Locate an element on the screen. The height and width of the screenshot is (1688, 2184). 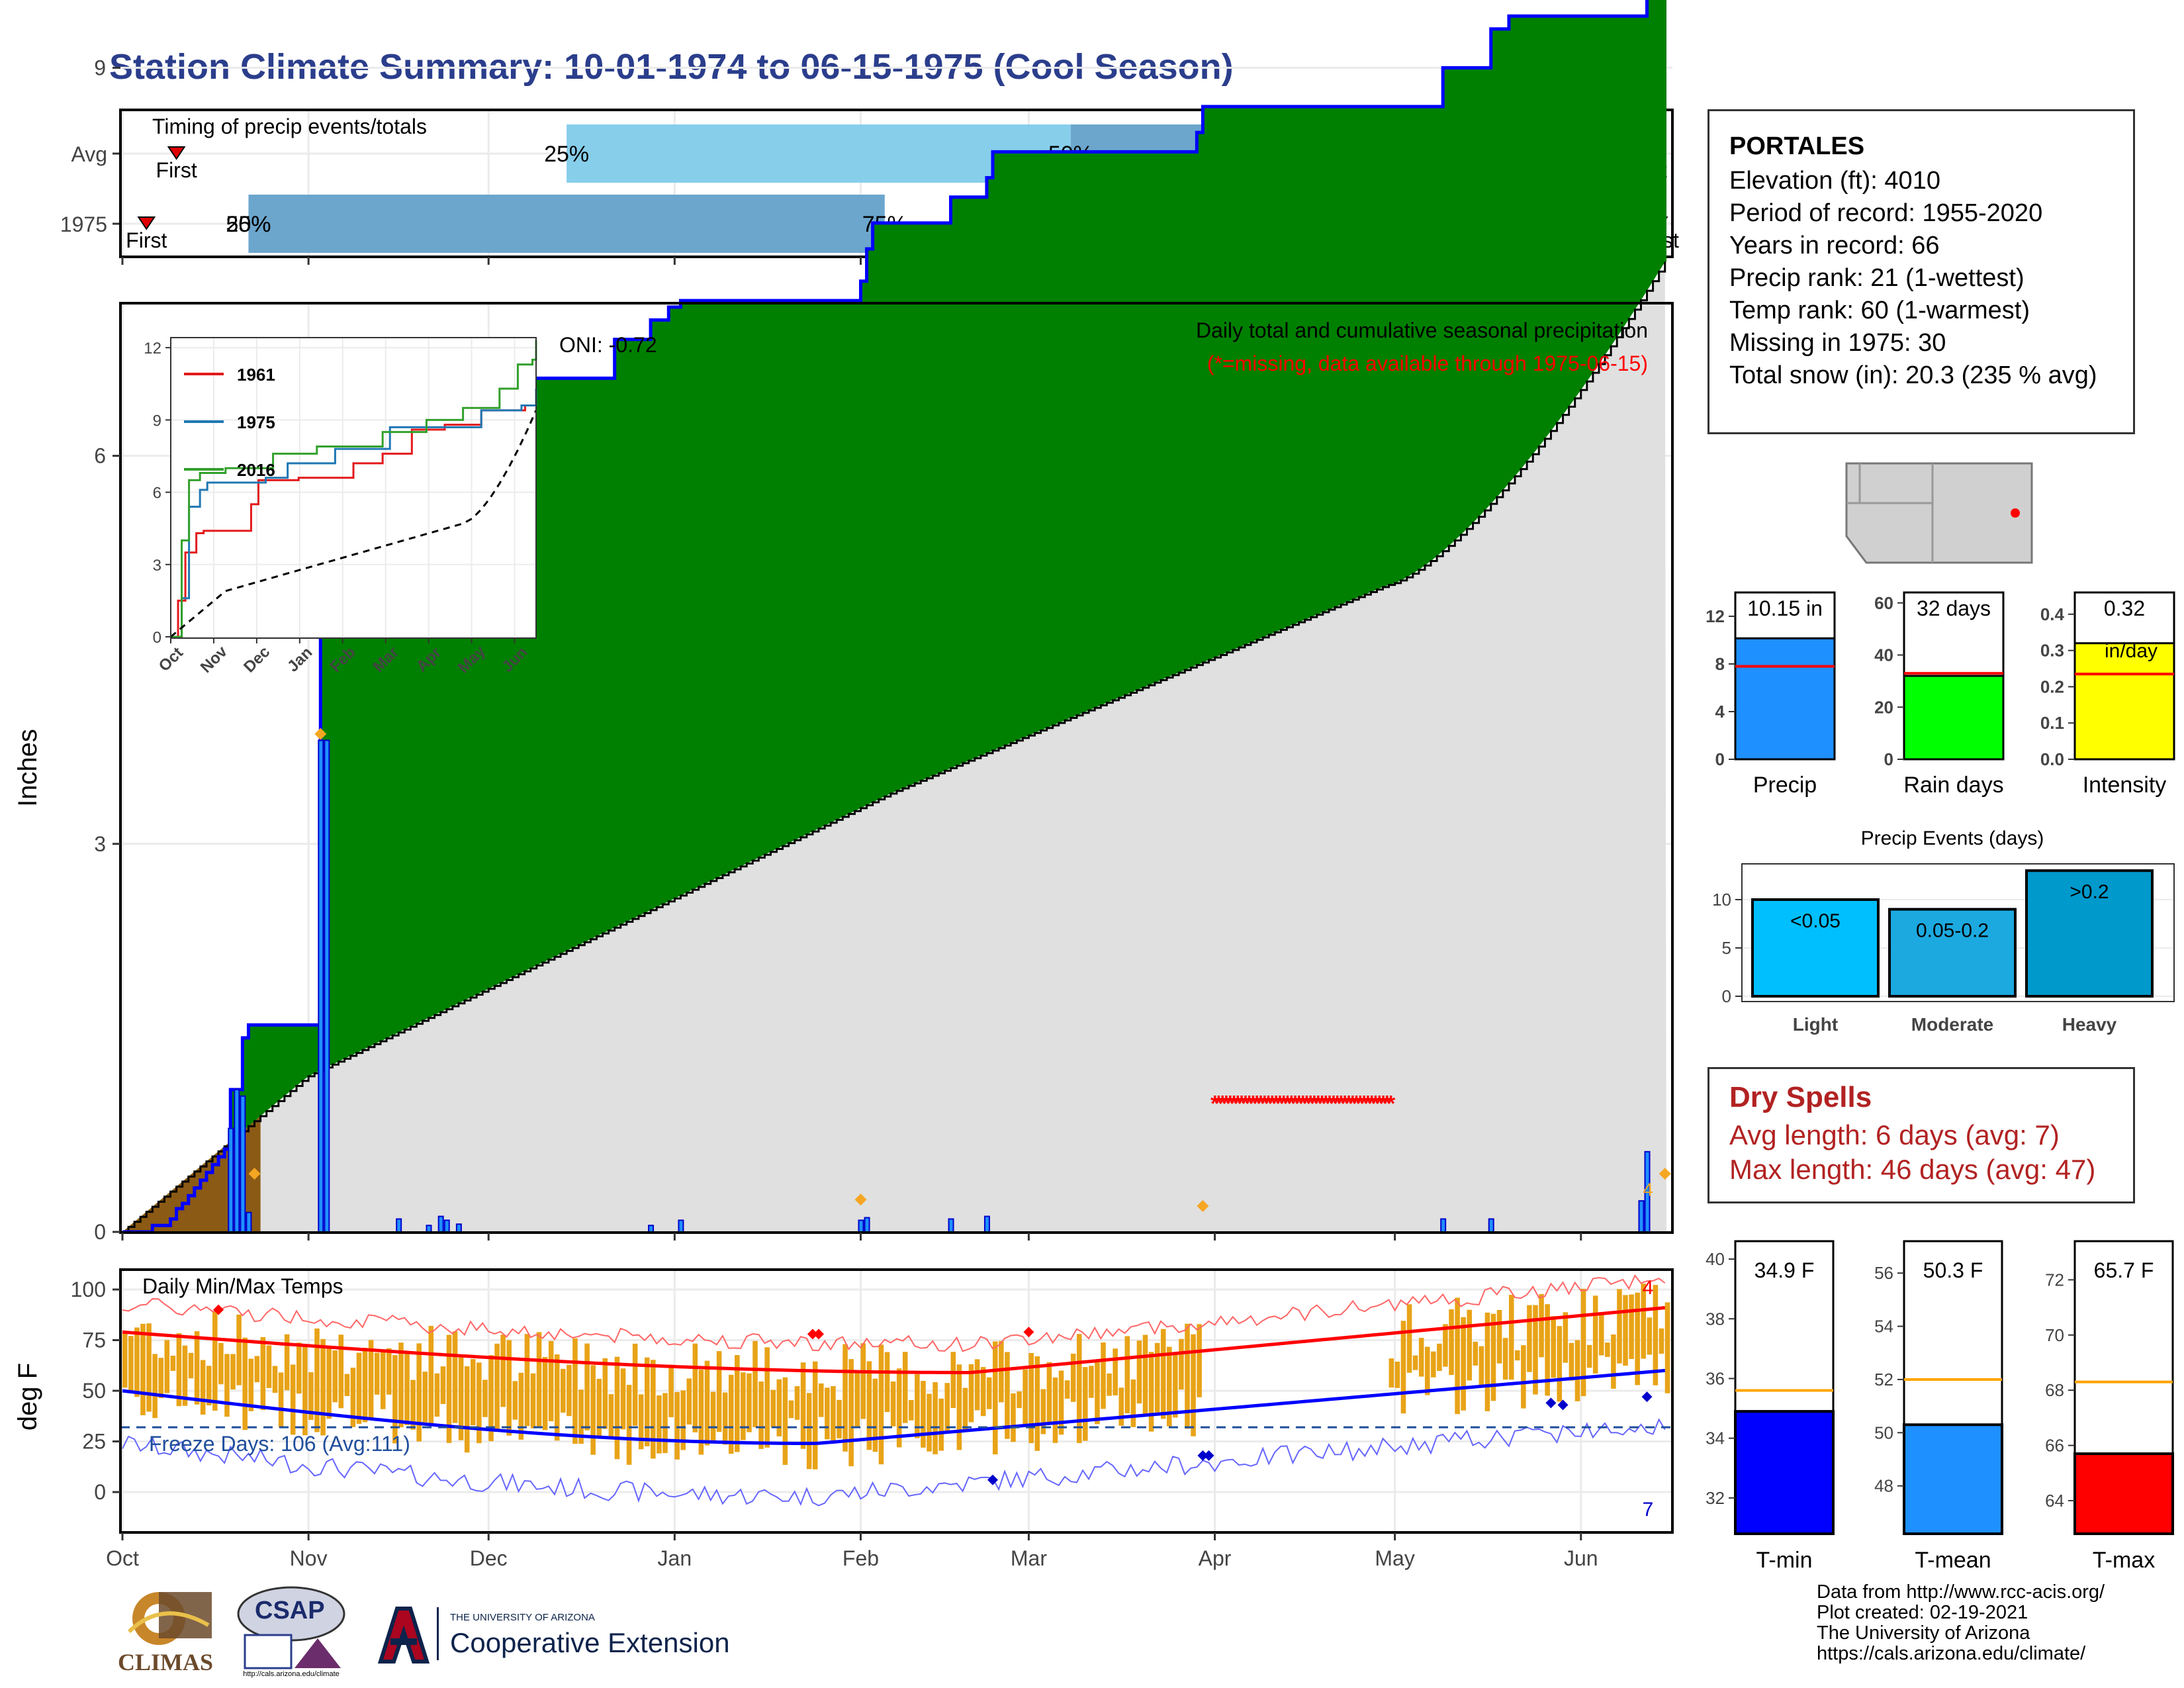
temp-bar-y-label: 72 is located at coordinates (2054, 1279).